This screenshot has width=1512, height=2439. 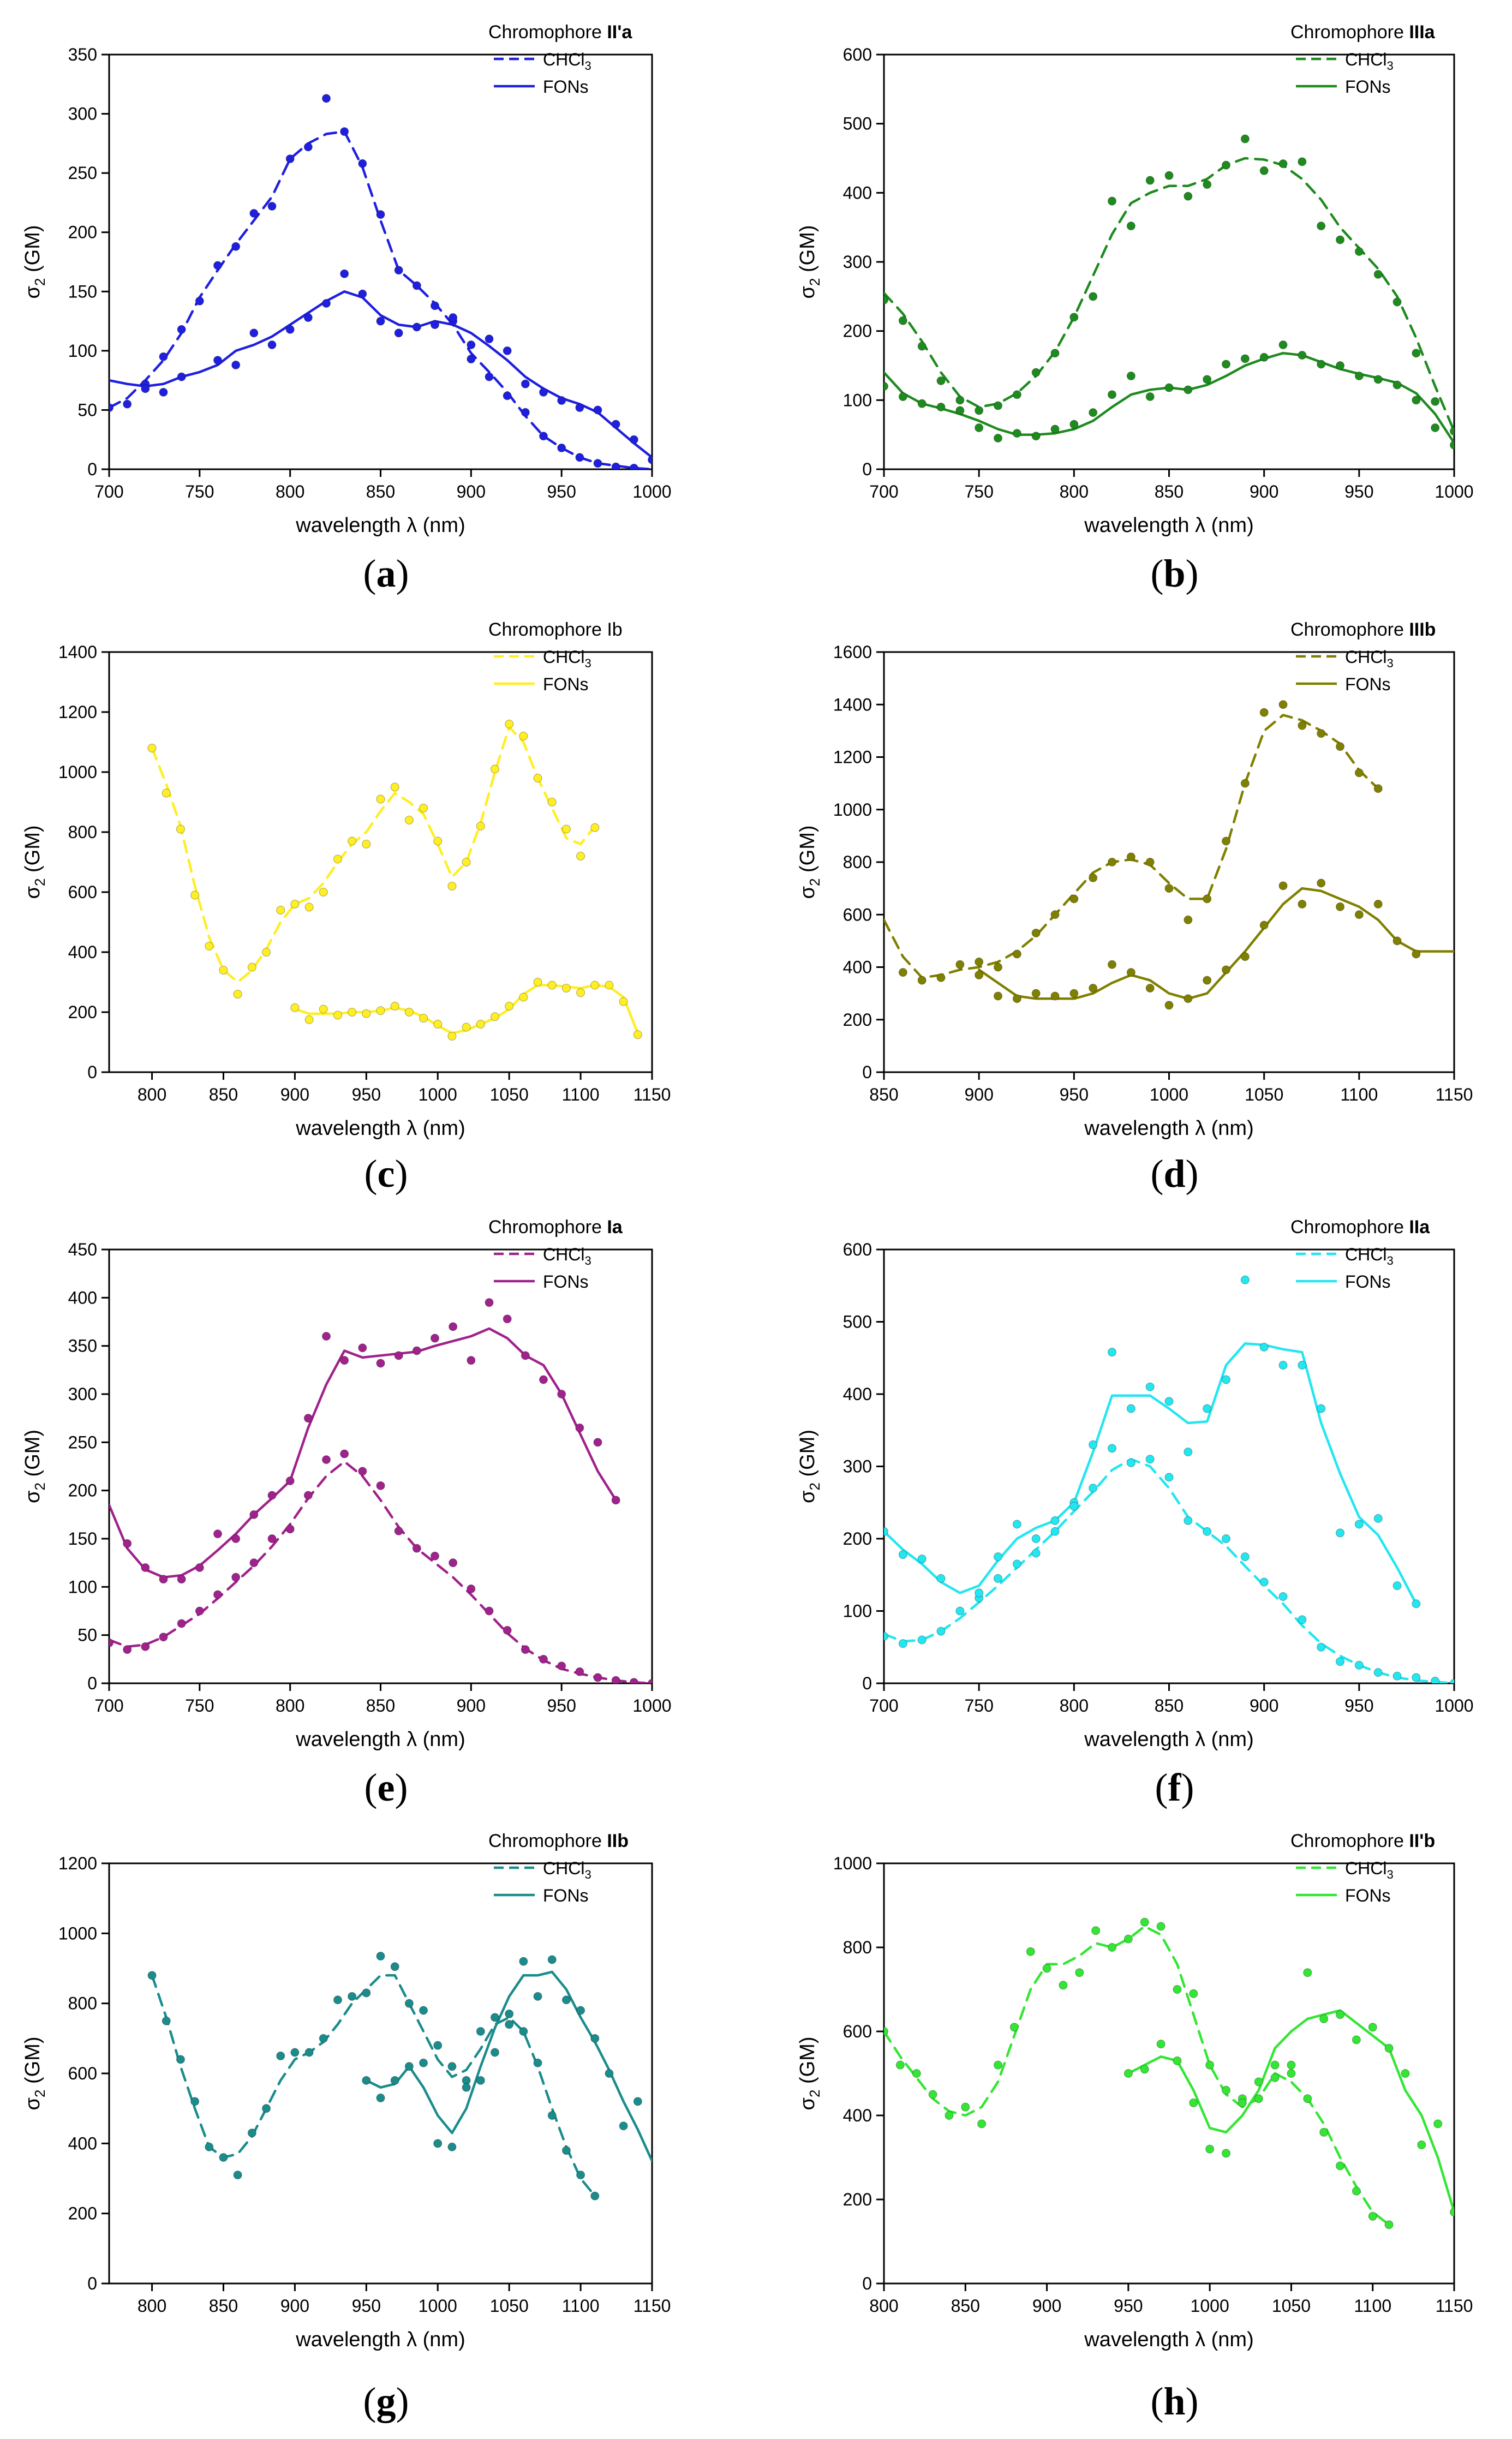 What do you see at coordinates (1422, 629) in the screenshot?
I see `legend-title-compound: IIIb` at bounding box center [1422, 629].